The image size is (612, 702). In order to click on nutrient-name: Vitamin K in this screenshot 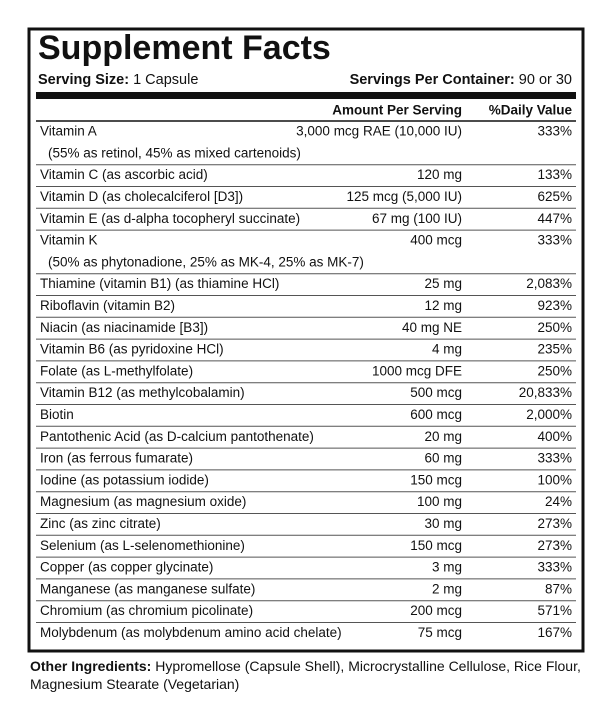, I will do `click(69, 240)`.